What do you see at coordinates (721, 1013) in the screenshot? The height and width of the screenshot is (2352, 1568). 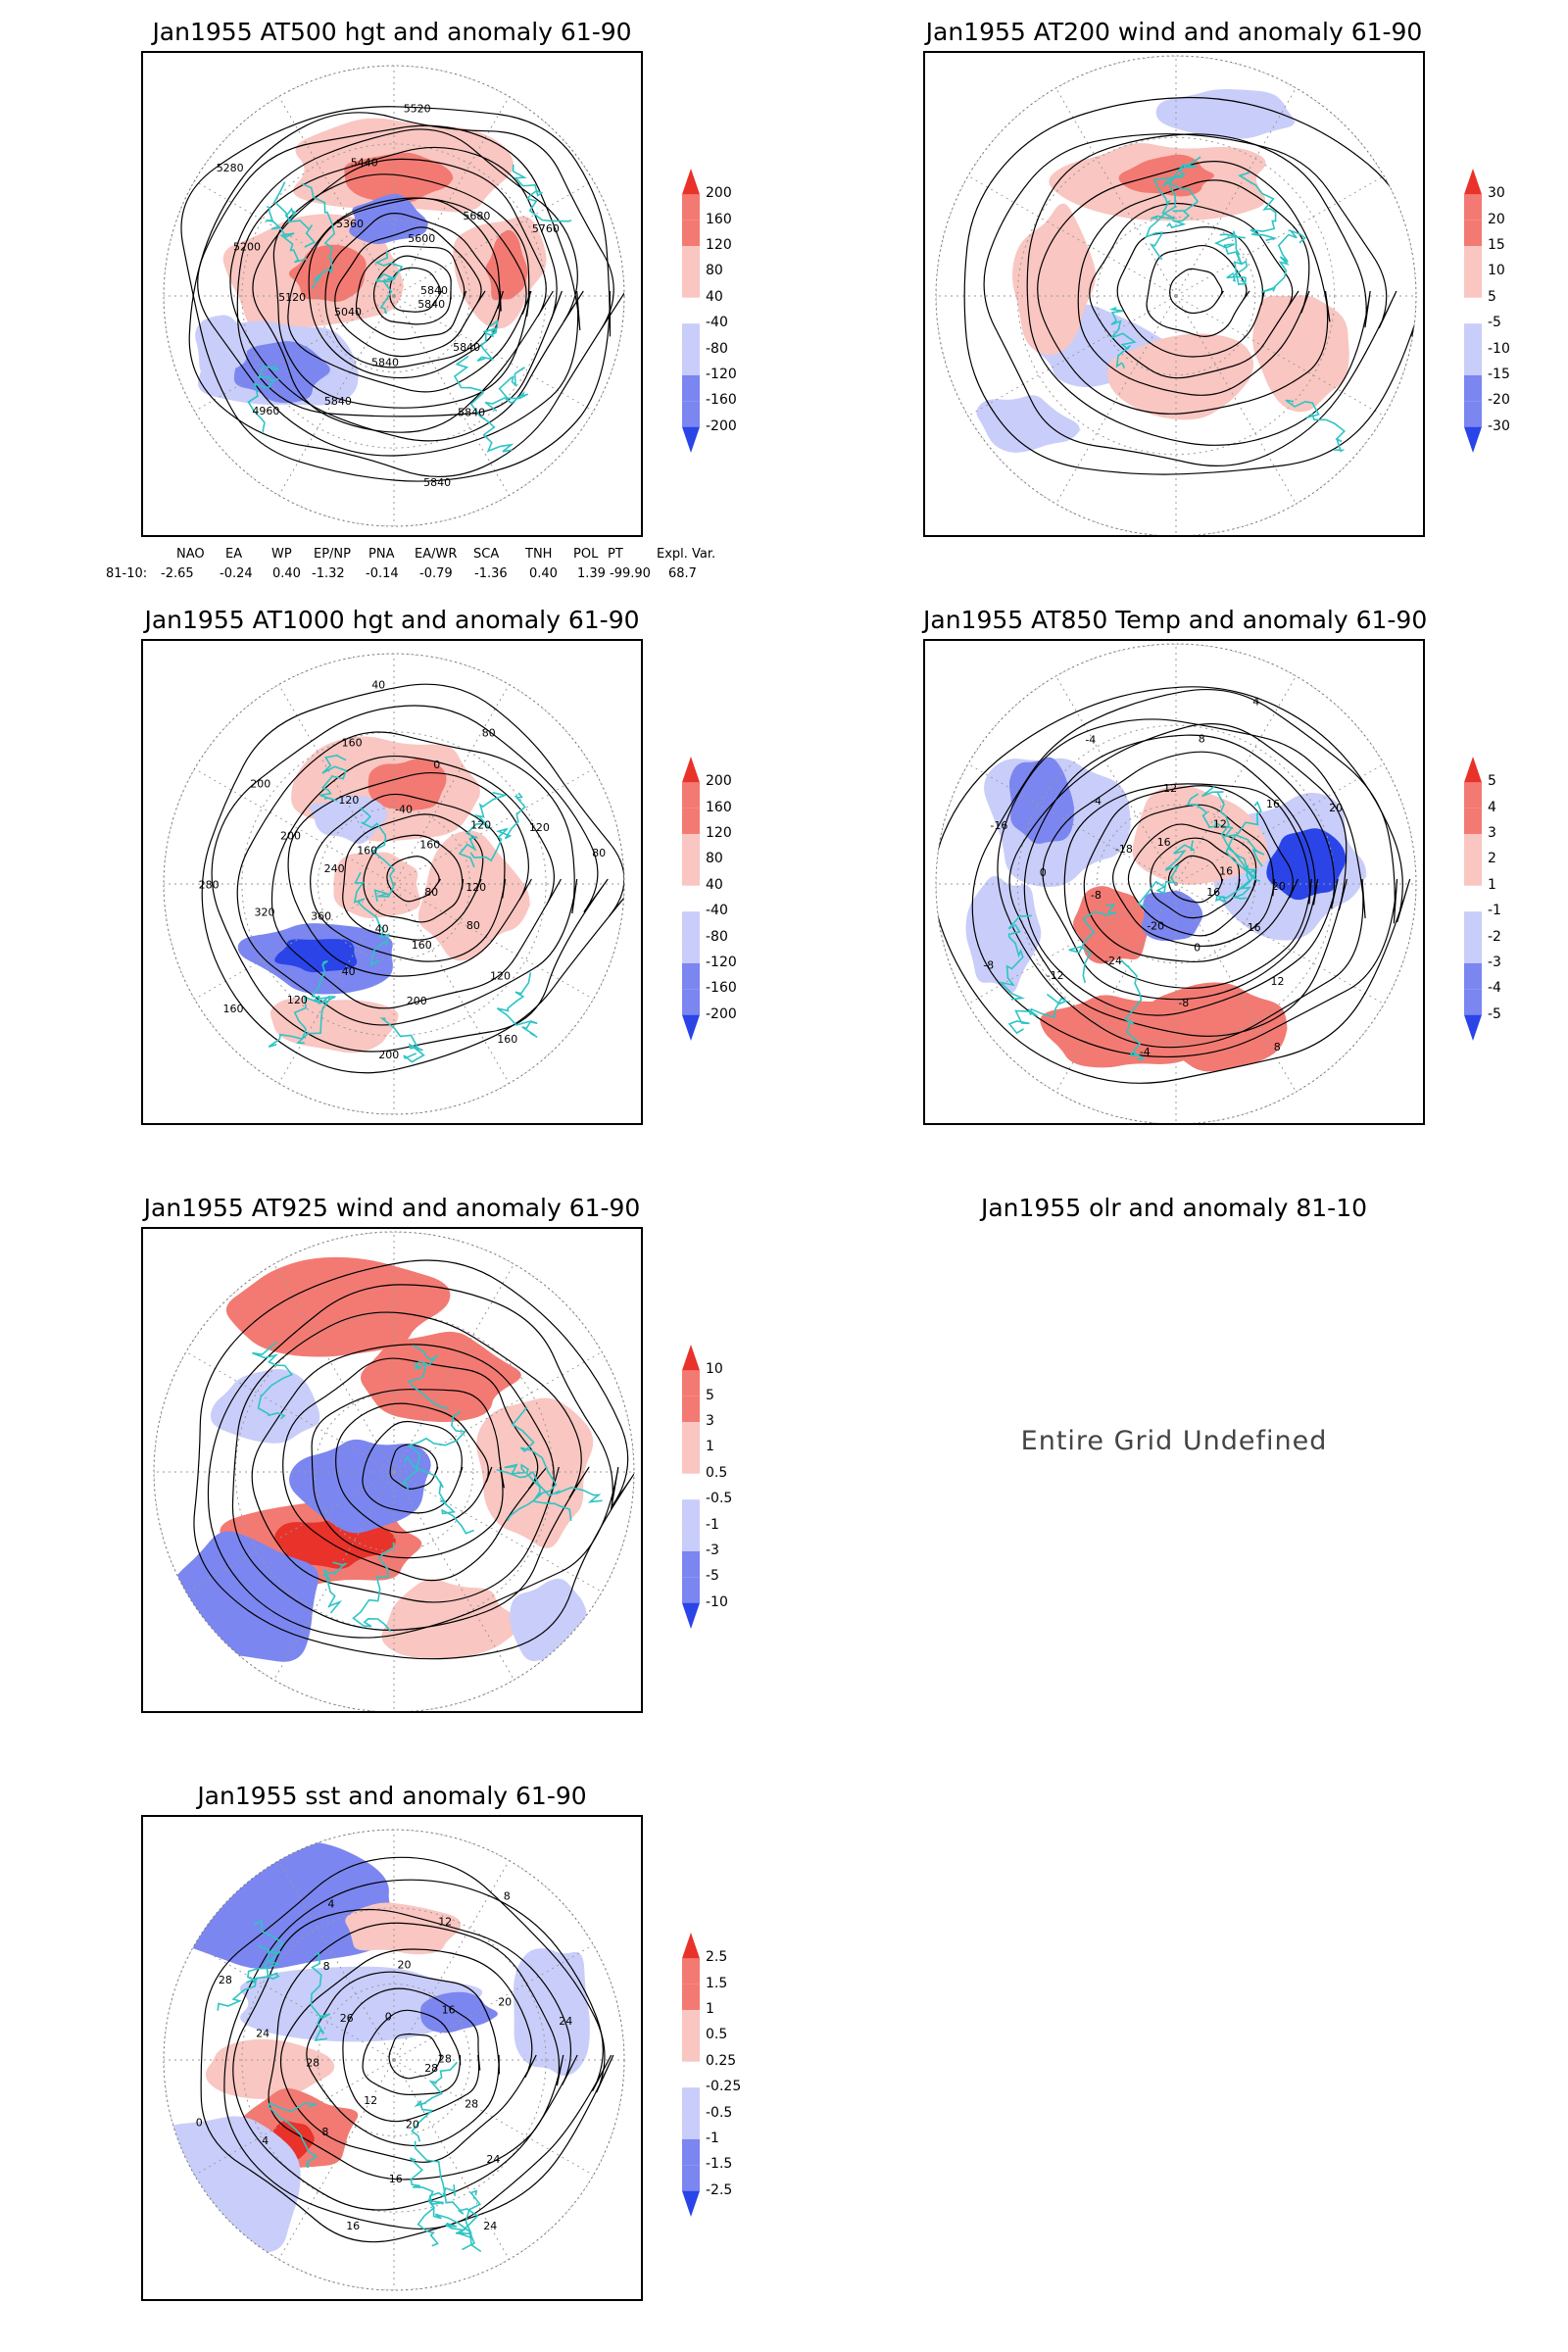 I see `colorbar-label: -200` at bounding box center [721, 1013].